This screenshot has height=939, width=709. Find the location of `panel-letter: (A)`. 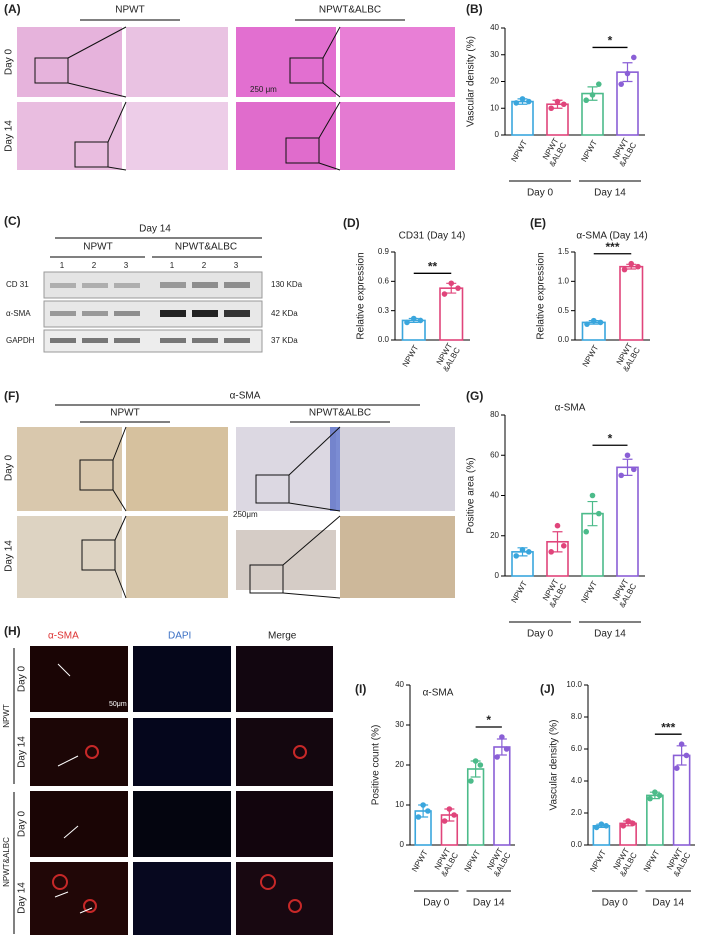

panel-letter: (A) is located at coordinates (12, 9).